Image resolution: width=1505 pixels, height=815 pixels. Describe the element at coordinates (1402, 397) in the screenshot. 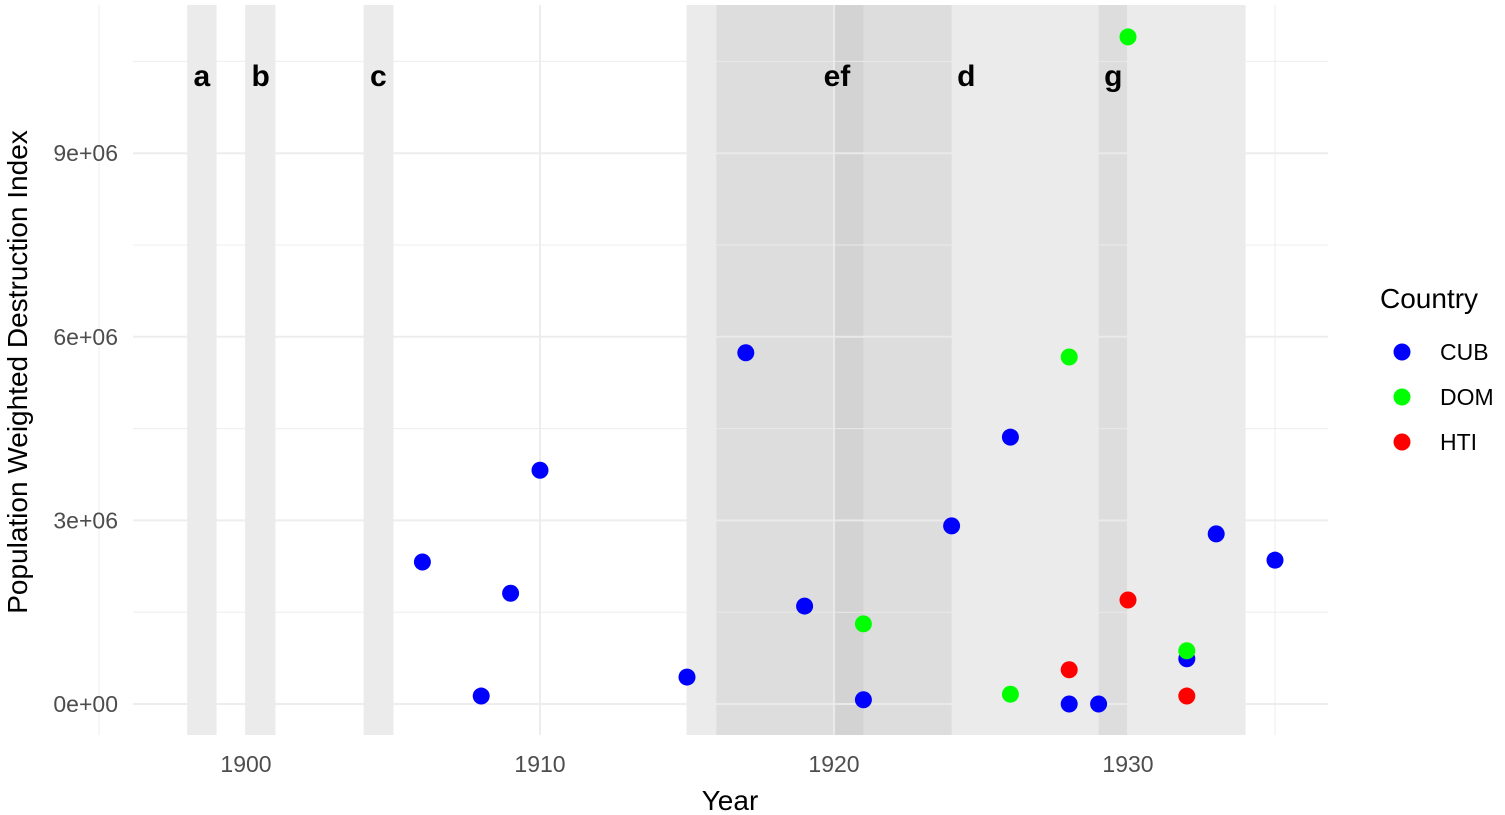

I see `legend-key-dom` at that location.